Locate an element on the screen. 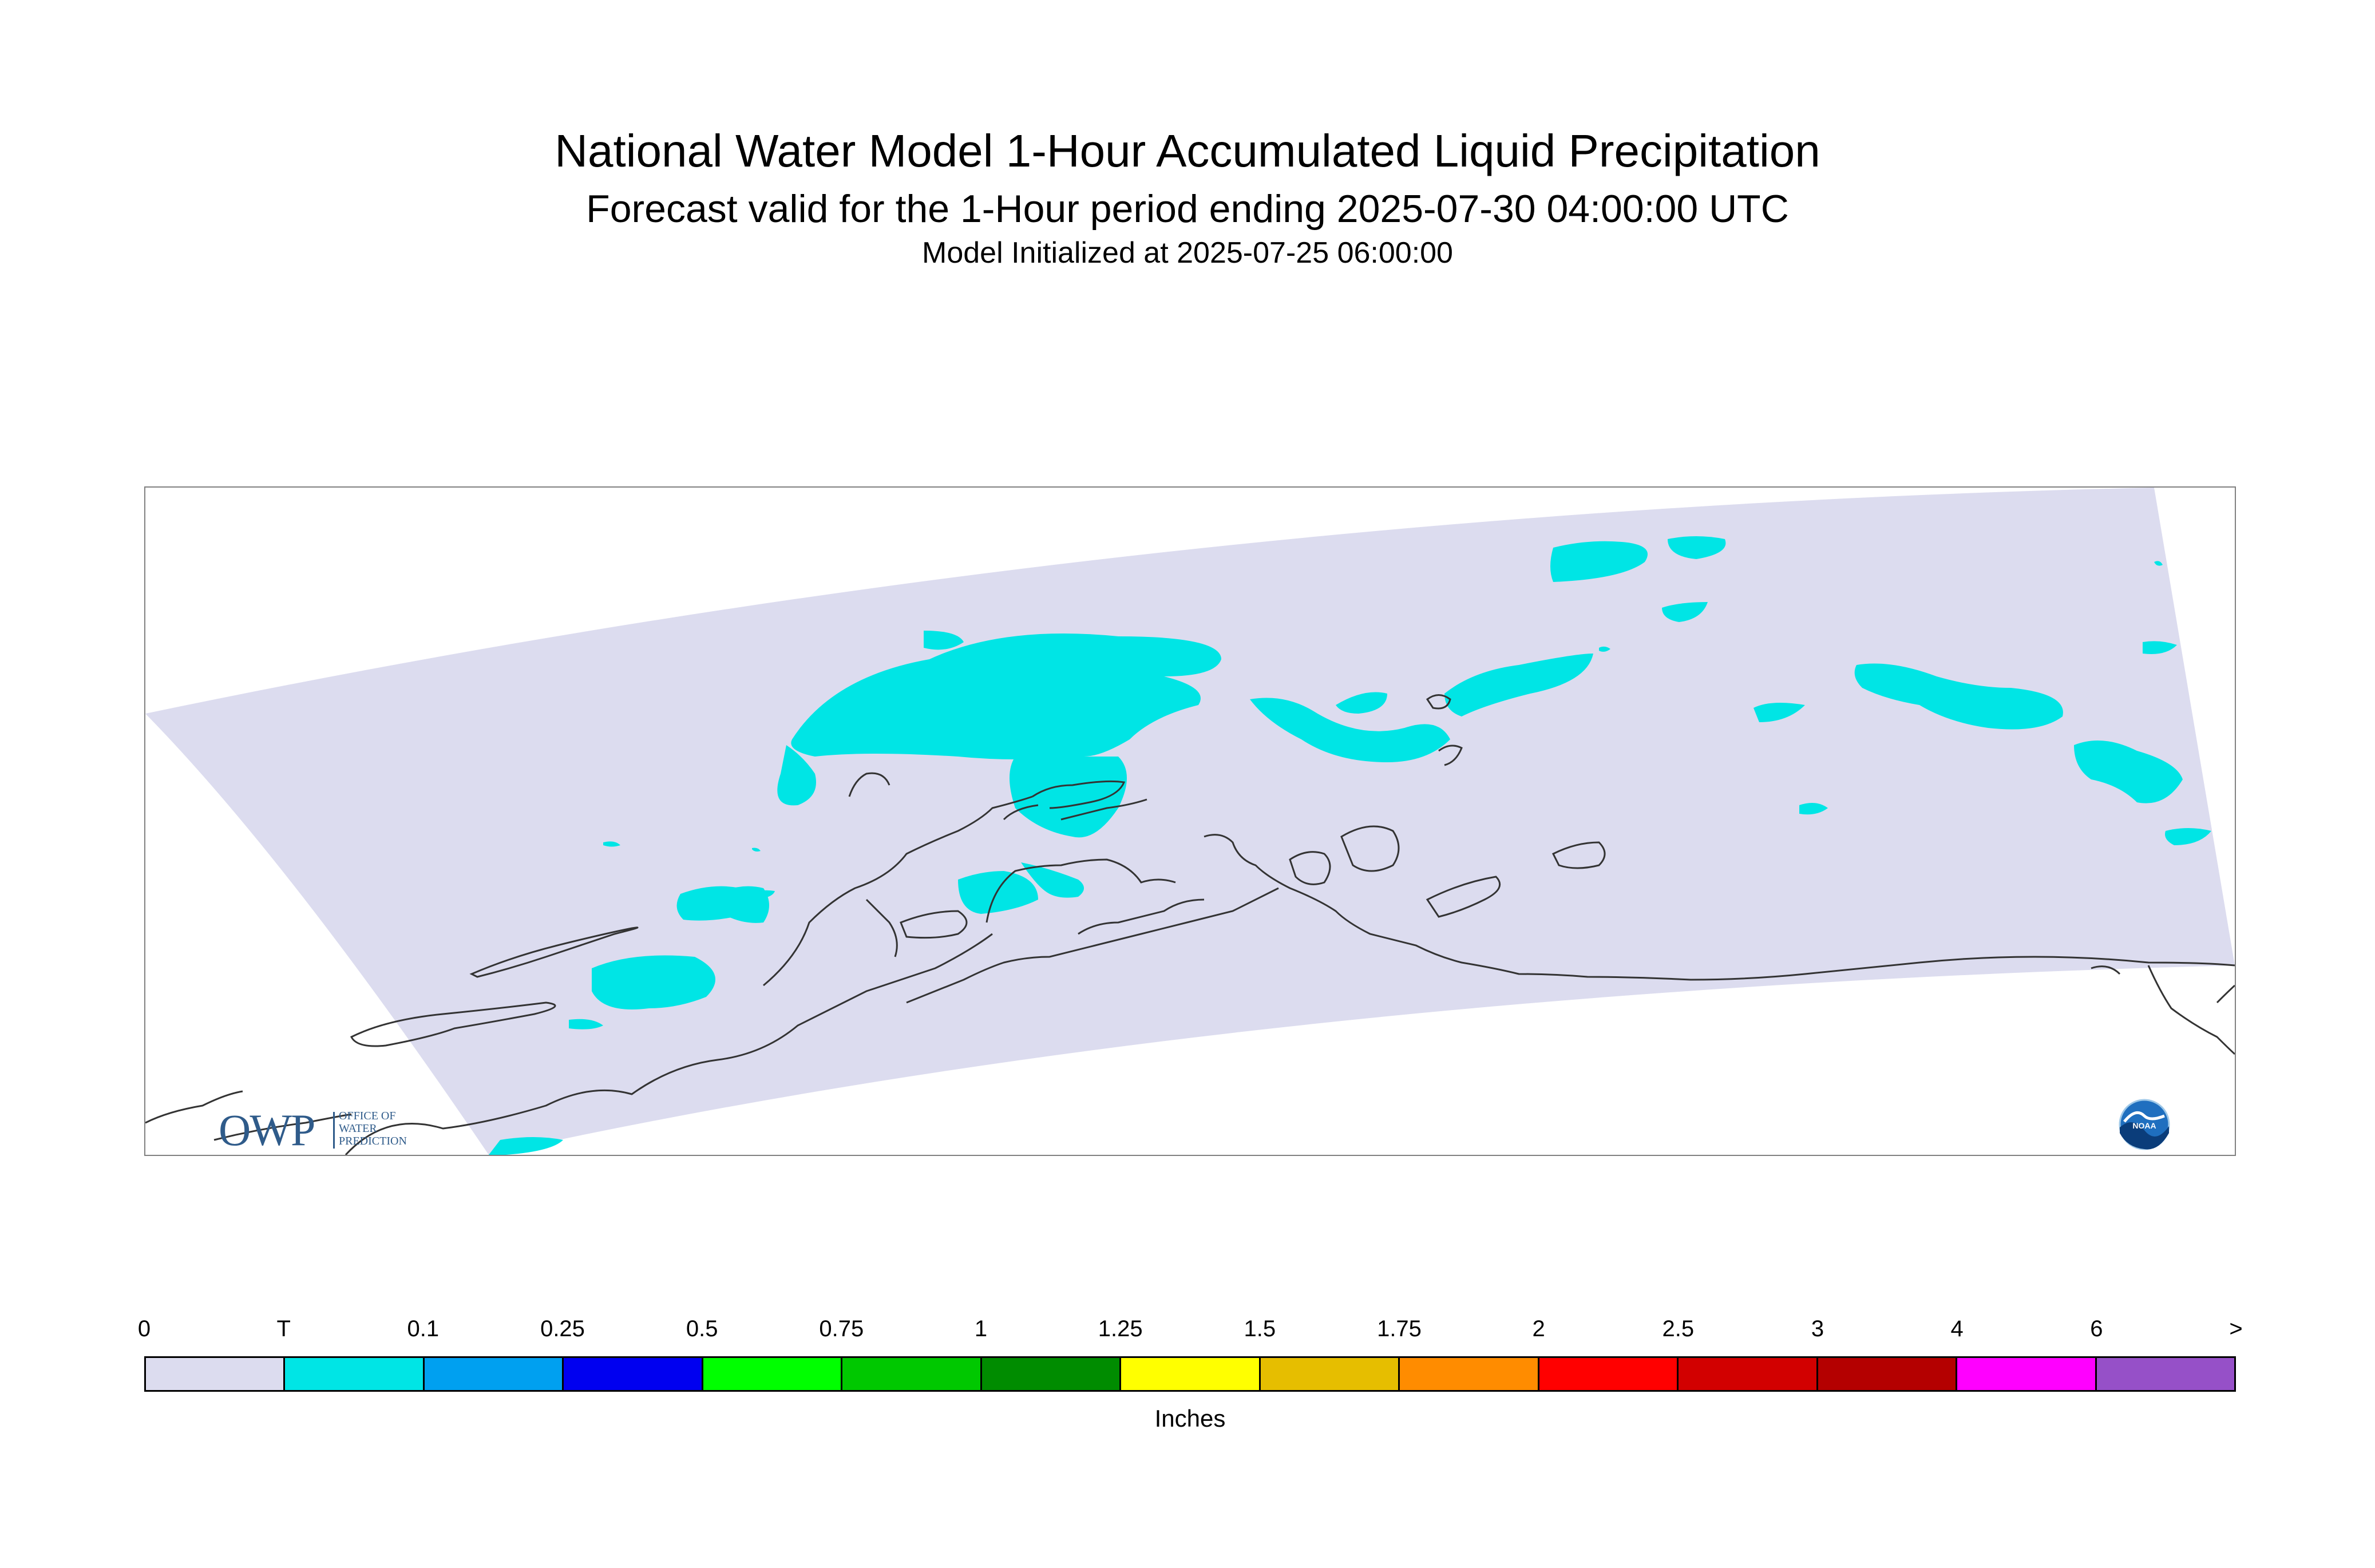 This screenshot has height=1568, width=2375. legend-tick-label: 2.5 is located at coordinates (1679, 1328).